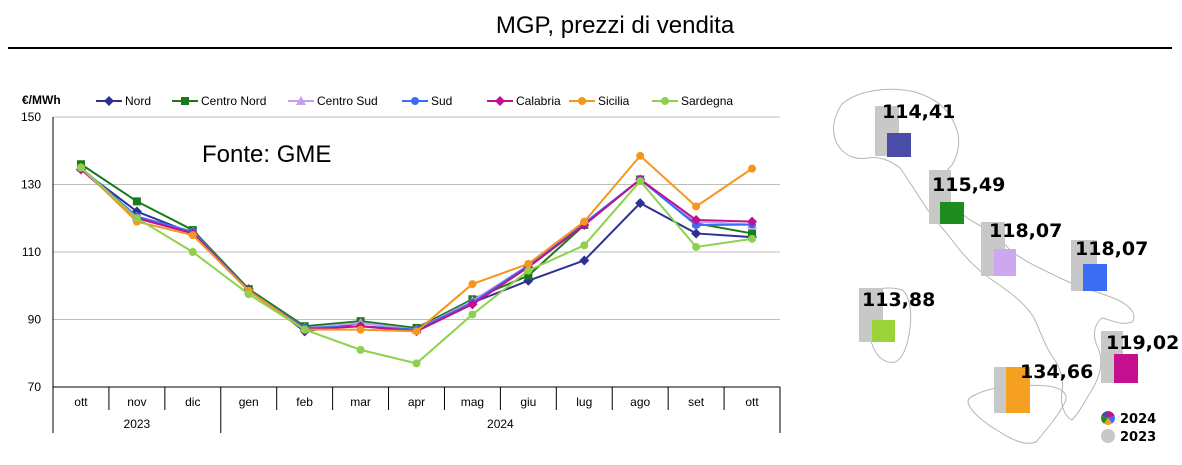 This screenshot has width=1182, height=465. Describe the element at coordinates (1025, 231) in the screenshot. I see `zone-value: 118,07` at that location.